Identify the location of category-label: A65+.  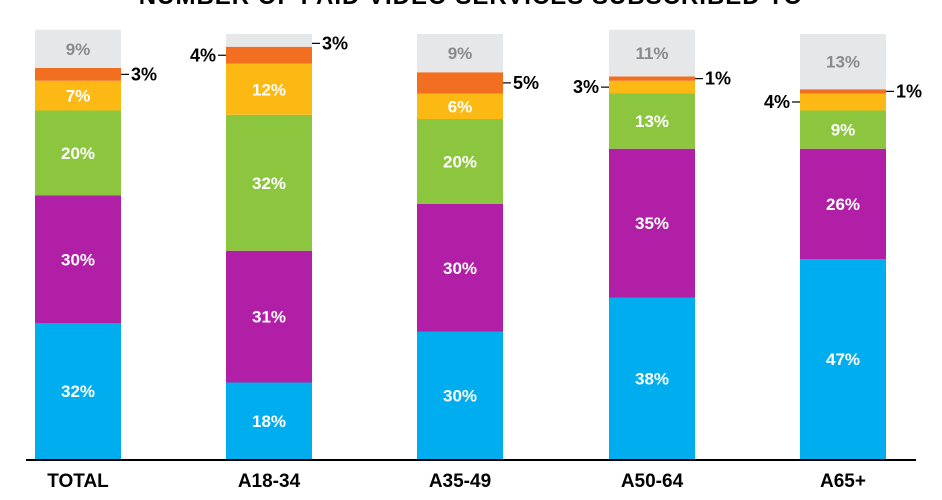
(843, 481).